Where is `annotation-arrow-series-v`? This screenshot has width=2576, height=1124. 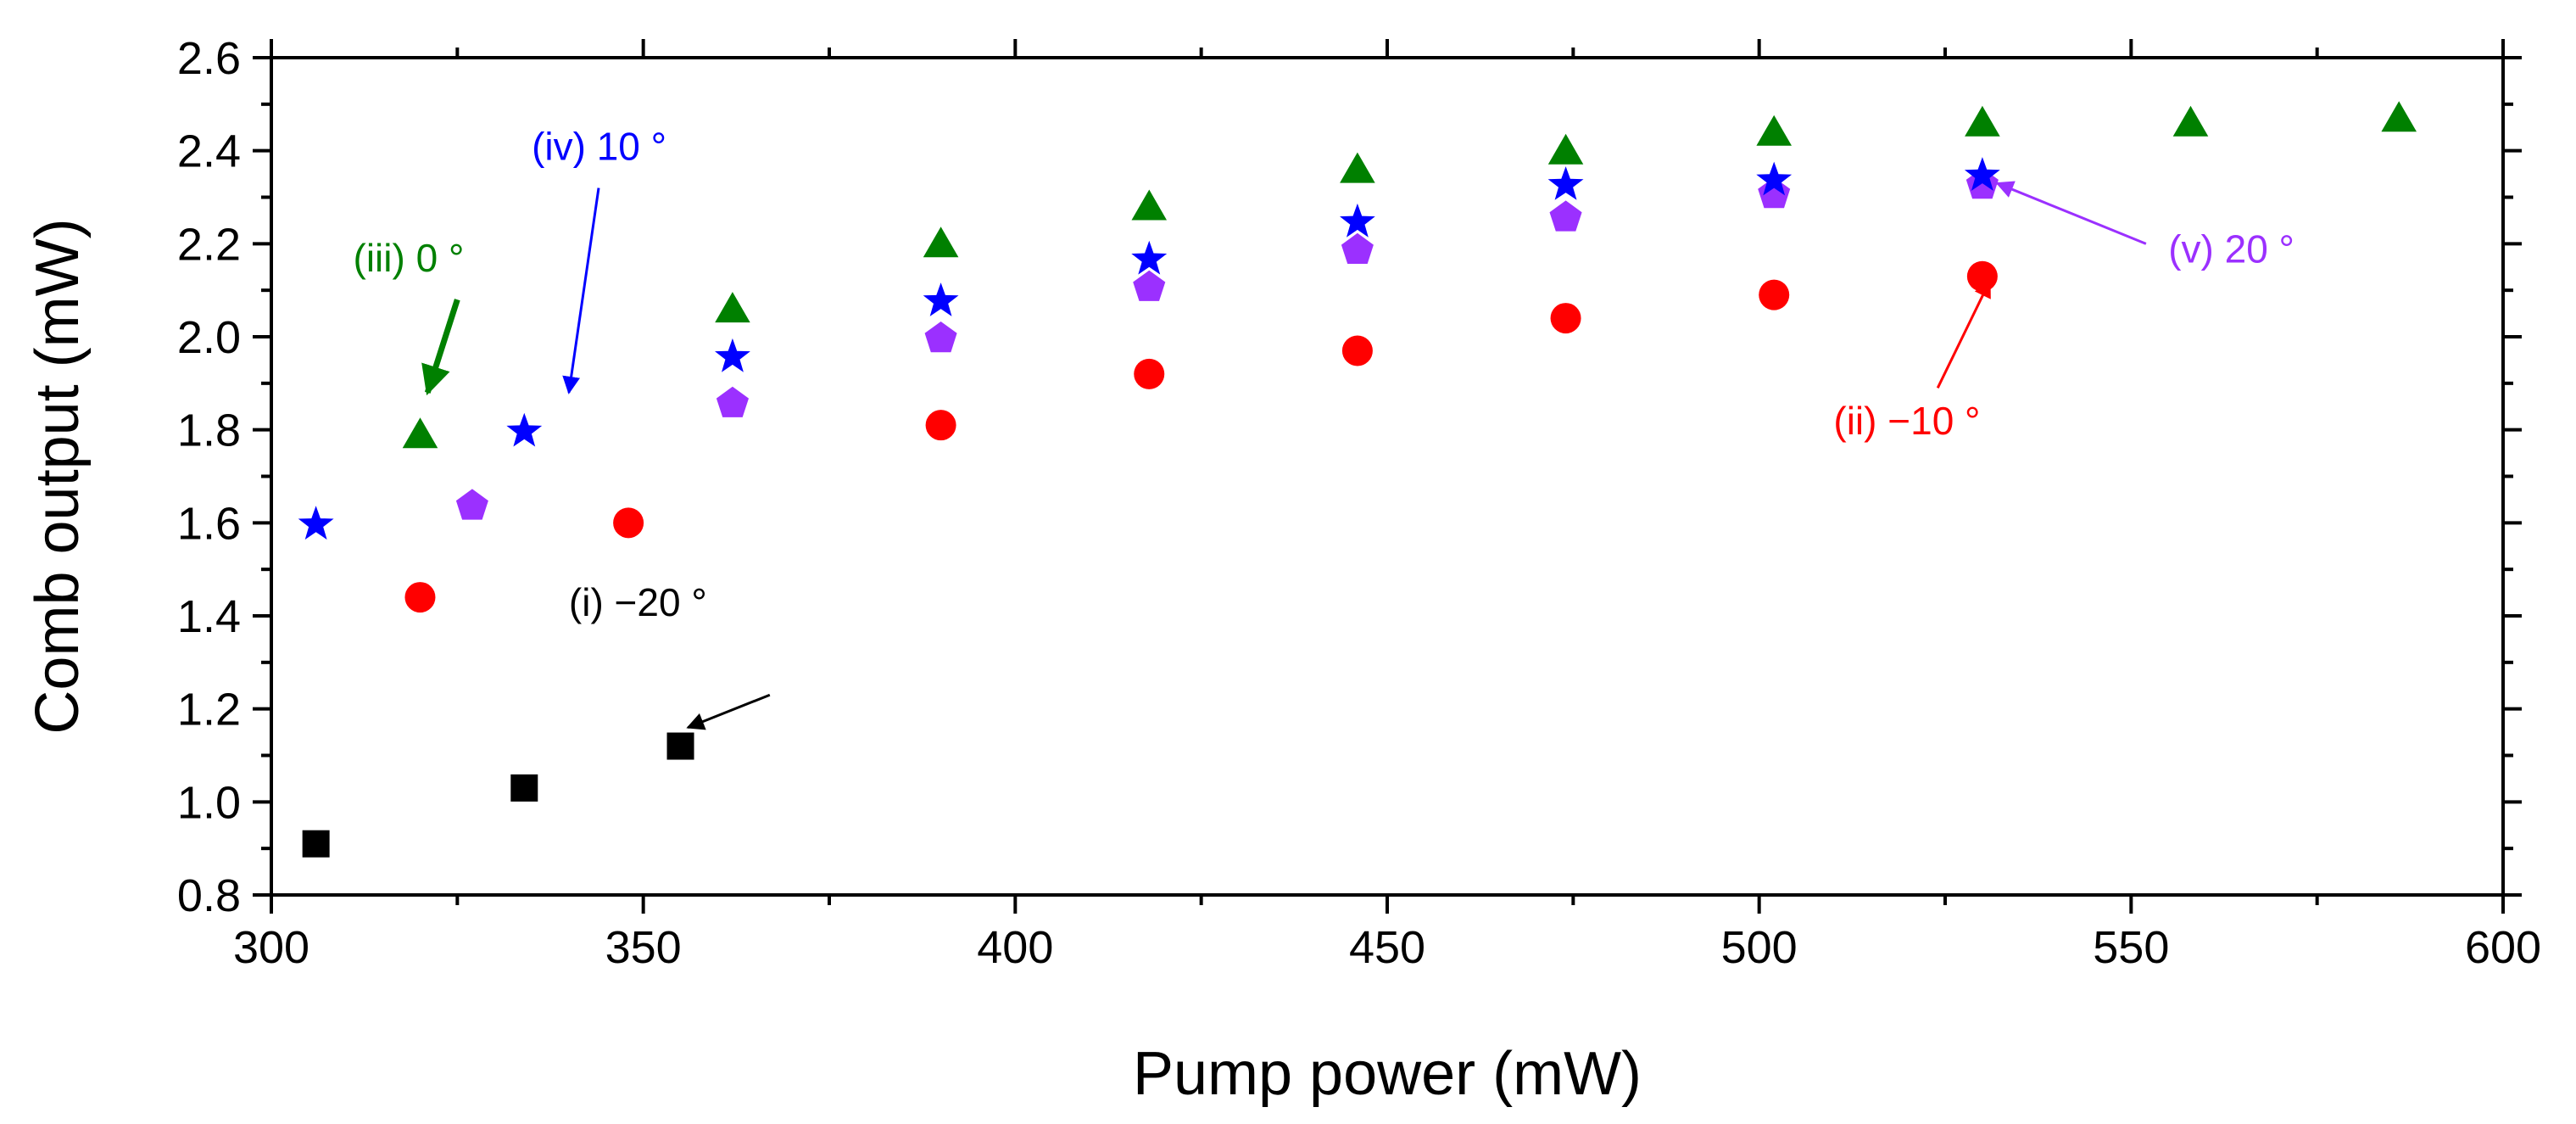 annotation-arrow-series-v is located at coordinates (2071, 213).